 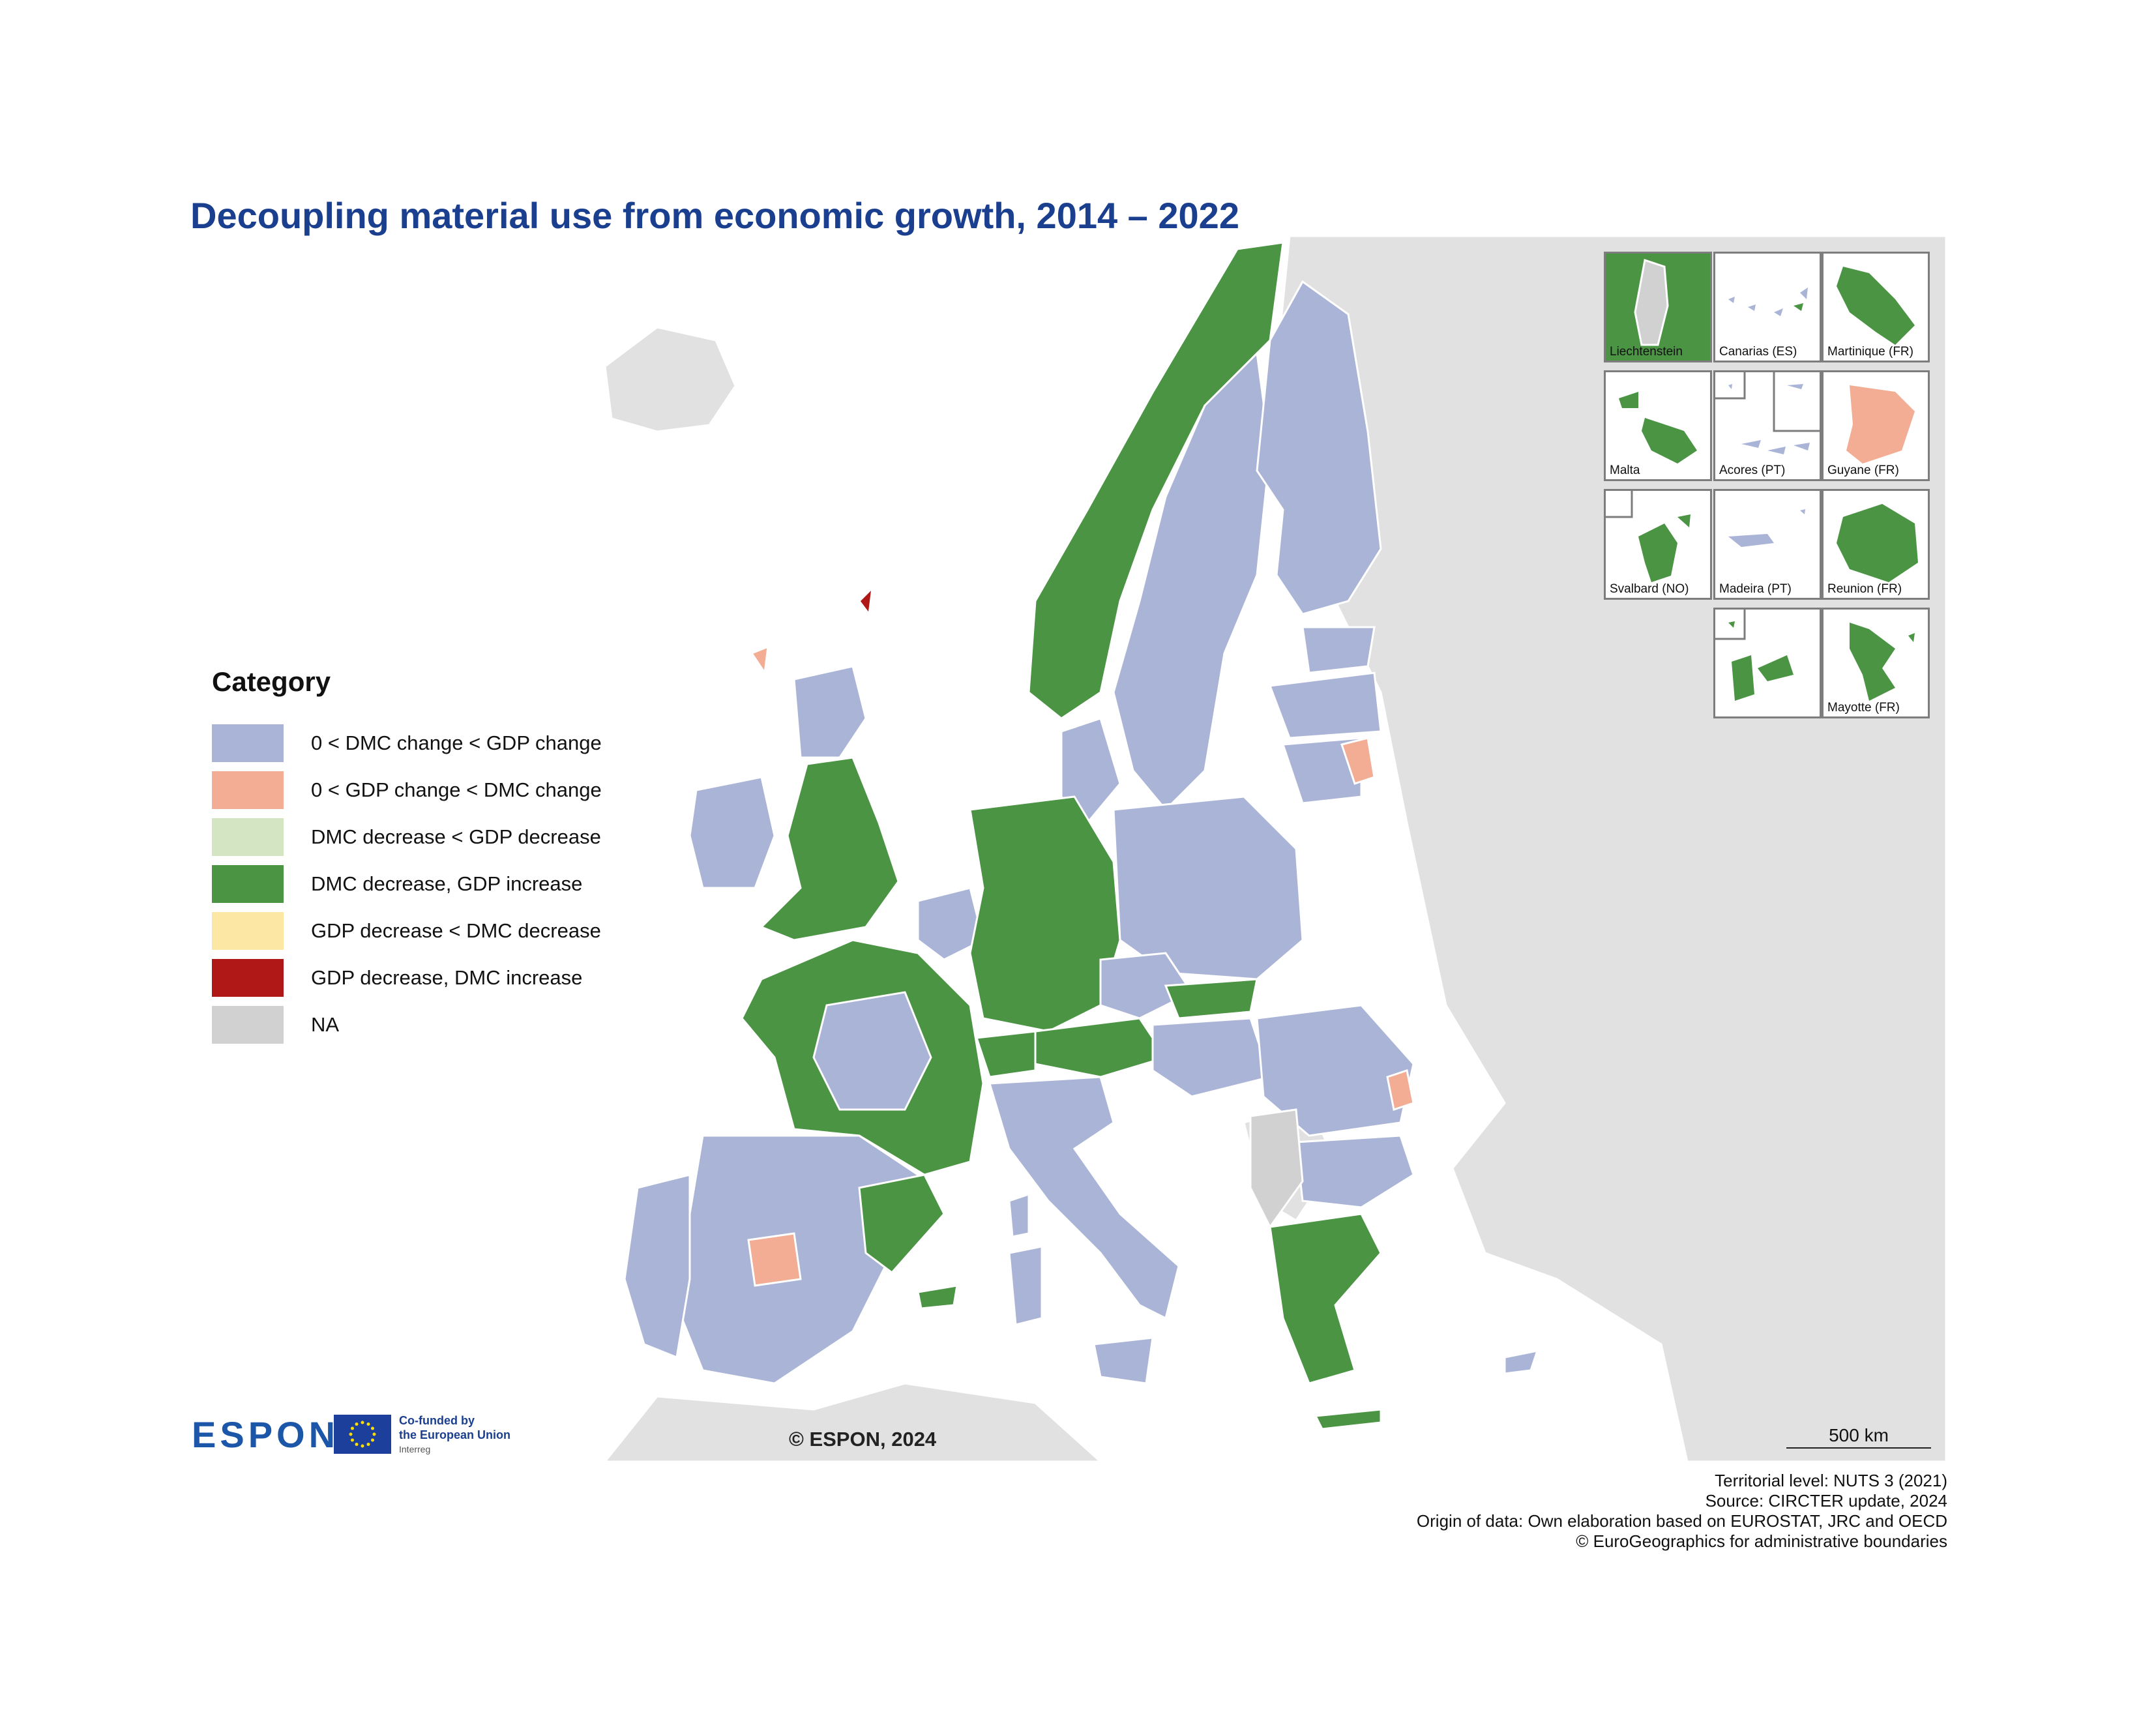 I want to click on madeira-shape, so click(x=1766, y=528).